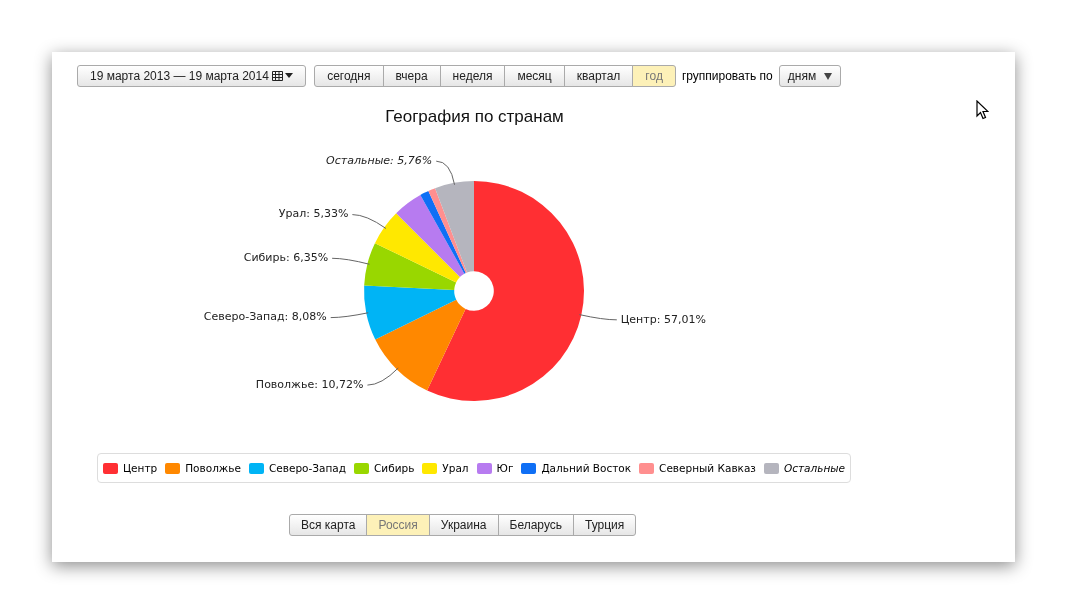  What do you see at coordinates (379, 161) in the screenshot?
I see `data-label: Остальные: 5,76%` at bounding box center [379, 161].